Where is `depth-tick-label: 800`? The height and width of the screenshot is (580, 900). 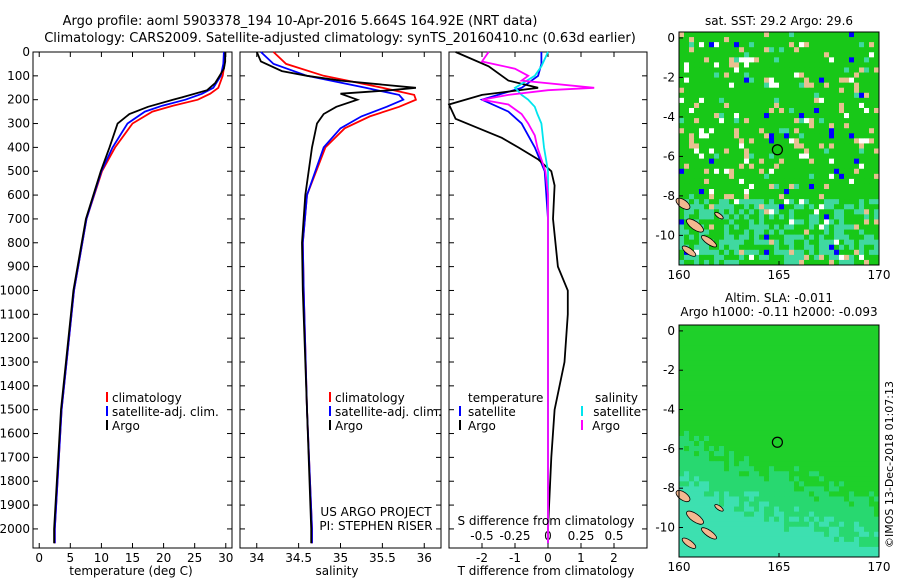 depth-tick-label: 800 is located at coordinates (18, 243).